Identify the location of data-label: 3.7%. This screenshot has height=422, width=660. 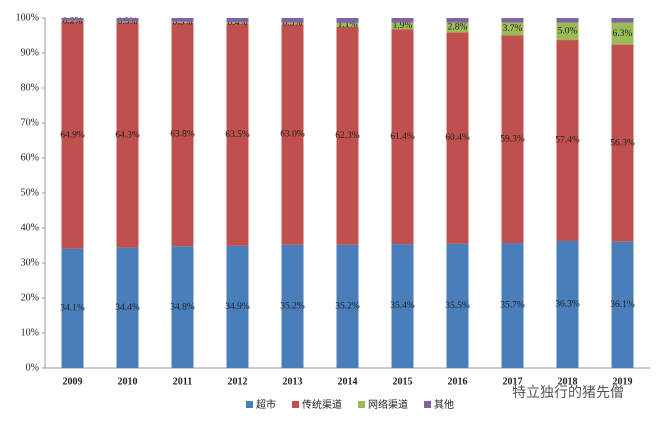
(513, 29).